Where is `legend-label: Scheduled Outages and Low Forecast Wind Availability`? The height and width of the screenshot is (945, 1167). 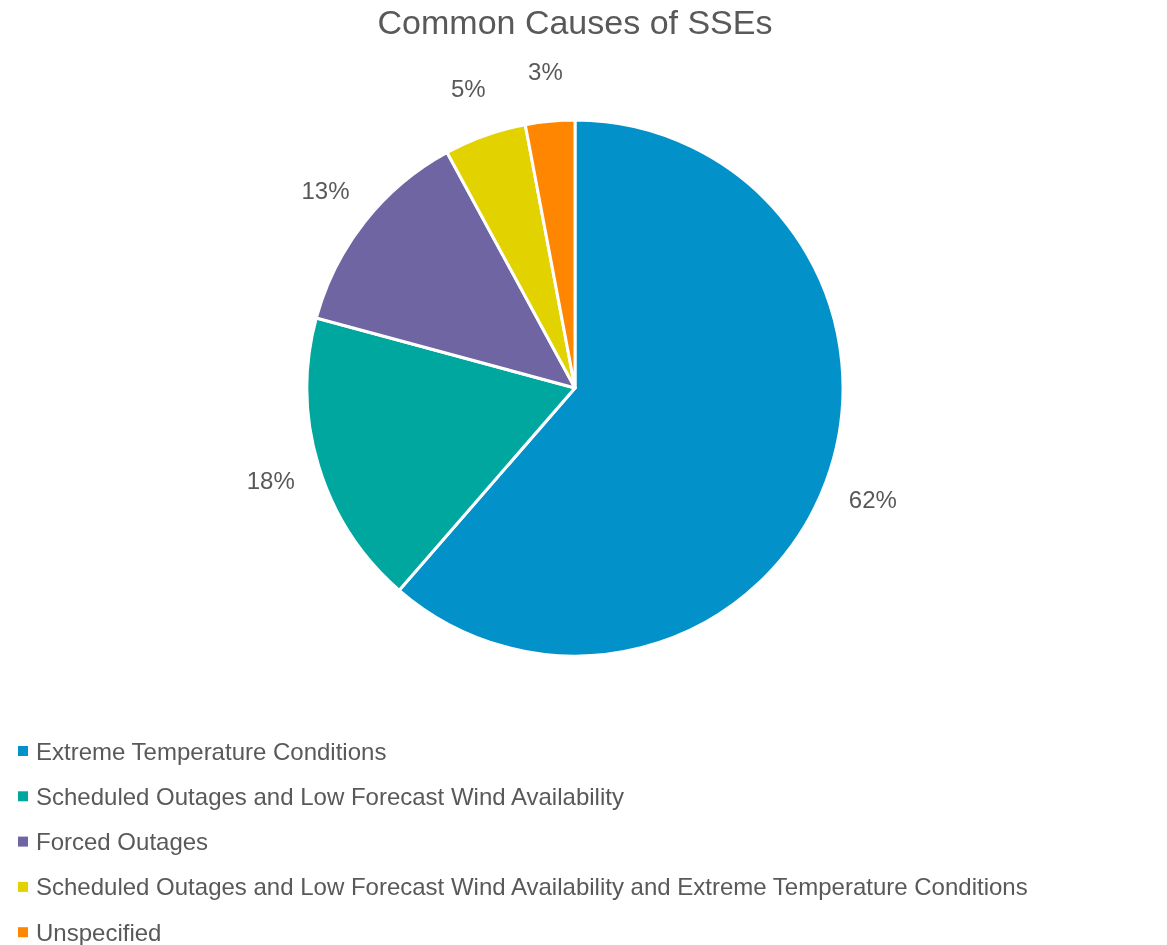
legend-label: Scheduled Outages and Low Forecast Wind Availability is located at coordinates (330, 796).